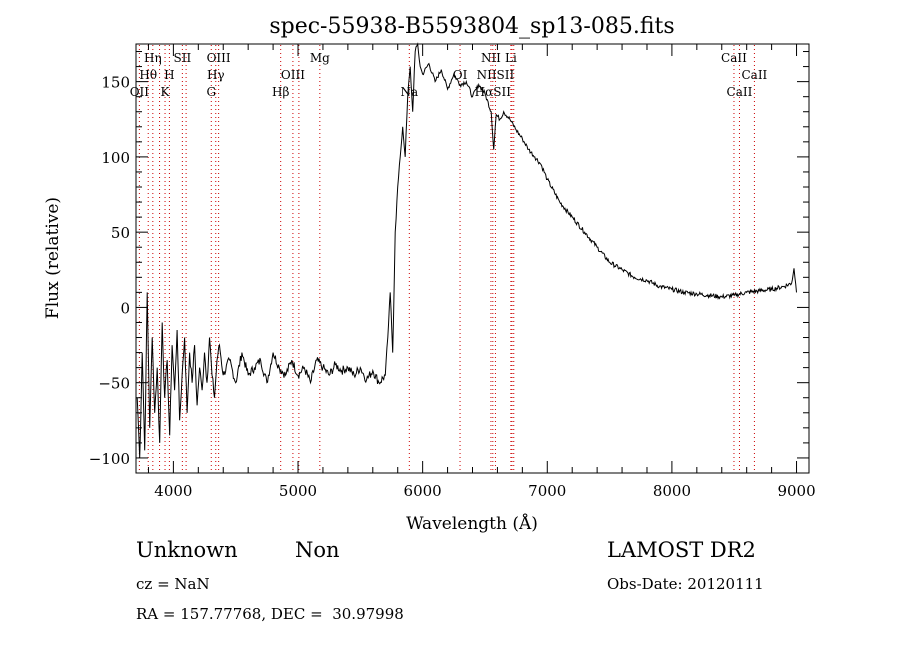 Image resolution: width=900 pixels, height=650 pixels. I want to click on line-label: NIISII, so click(496, 75).